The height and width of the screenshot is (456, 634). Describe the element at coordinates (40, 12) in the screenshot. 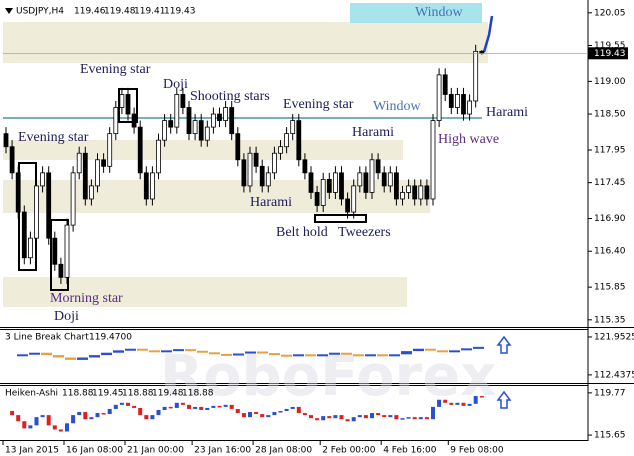

I see `symbol: USDJPY,H4` at that location.